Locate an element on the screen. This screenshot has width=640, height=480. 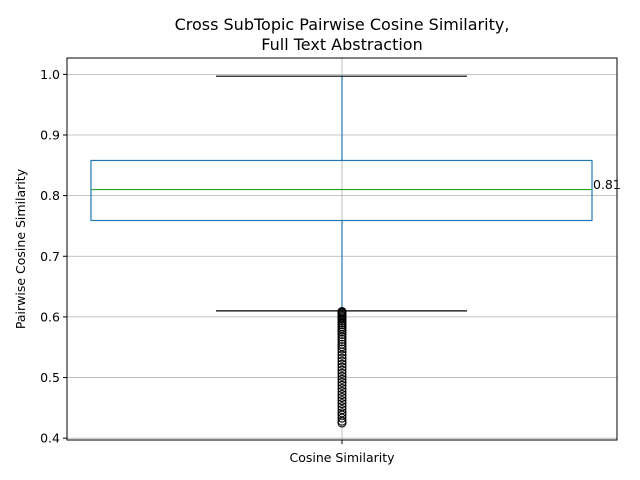
y-tick-label: 1.0 is located at coordinates (50, 74).